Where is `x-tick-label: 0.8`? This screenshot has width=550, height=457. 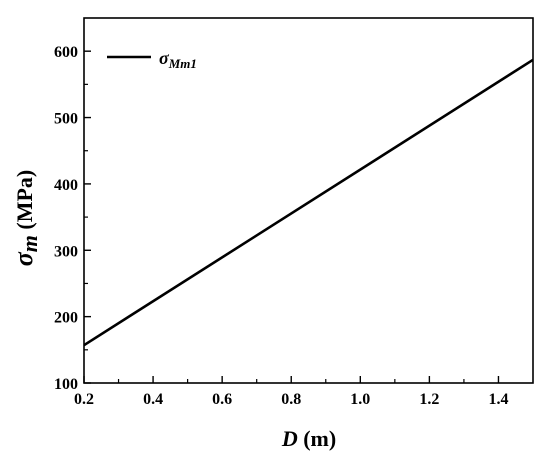 x-tick-label: 0.8 is located at coordinates (291, 399).